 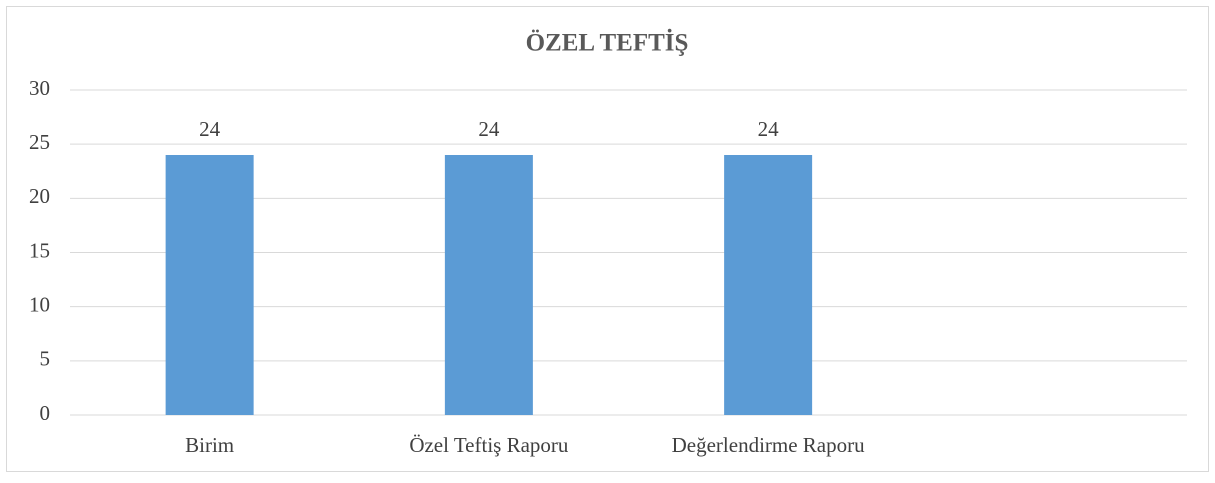 What do you see at coordinates (607, 43) in the screenshot?
I see `chart-title: ÖZEL TEFTİŞ` at bounding box center [607, 43].